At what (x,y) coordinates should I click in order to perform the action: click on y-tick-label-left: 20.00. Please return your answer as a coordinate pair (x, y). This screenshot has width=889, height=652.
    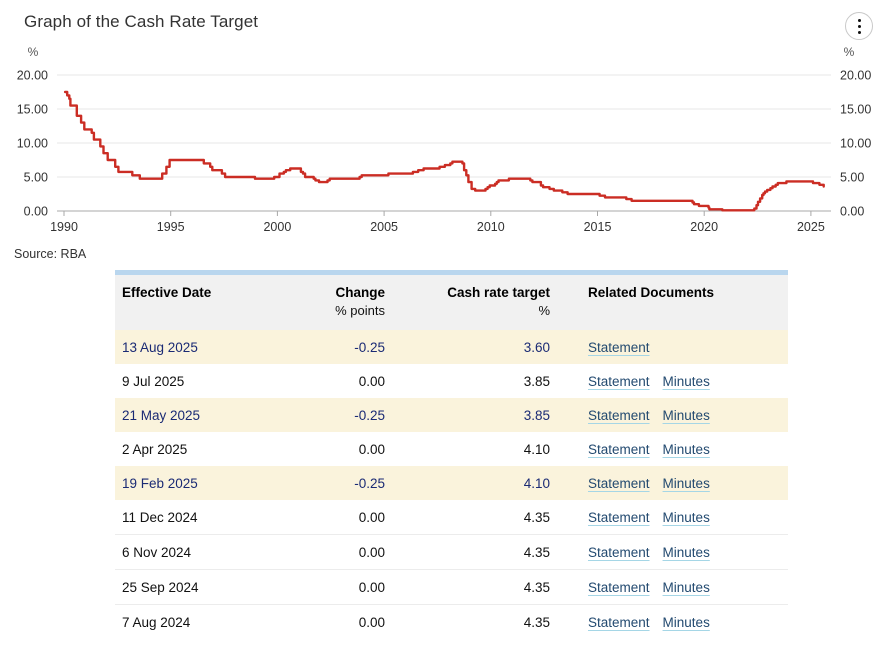
    Looking at the image, I should click on (32, 76).